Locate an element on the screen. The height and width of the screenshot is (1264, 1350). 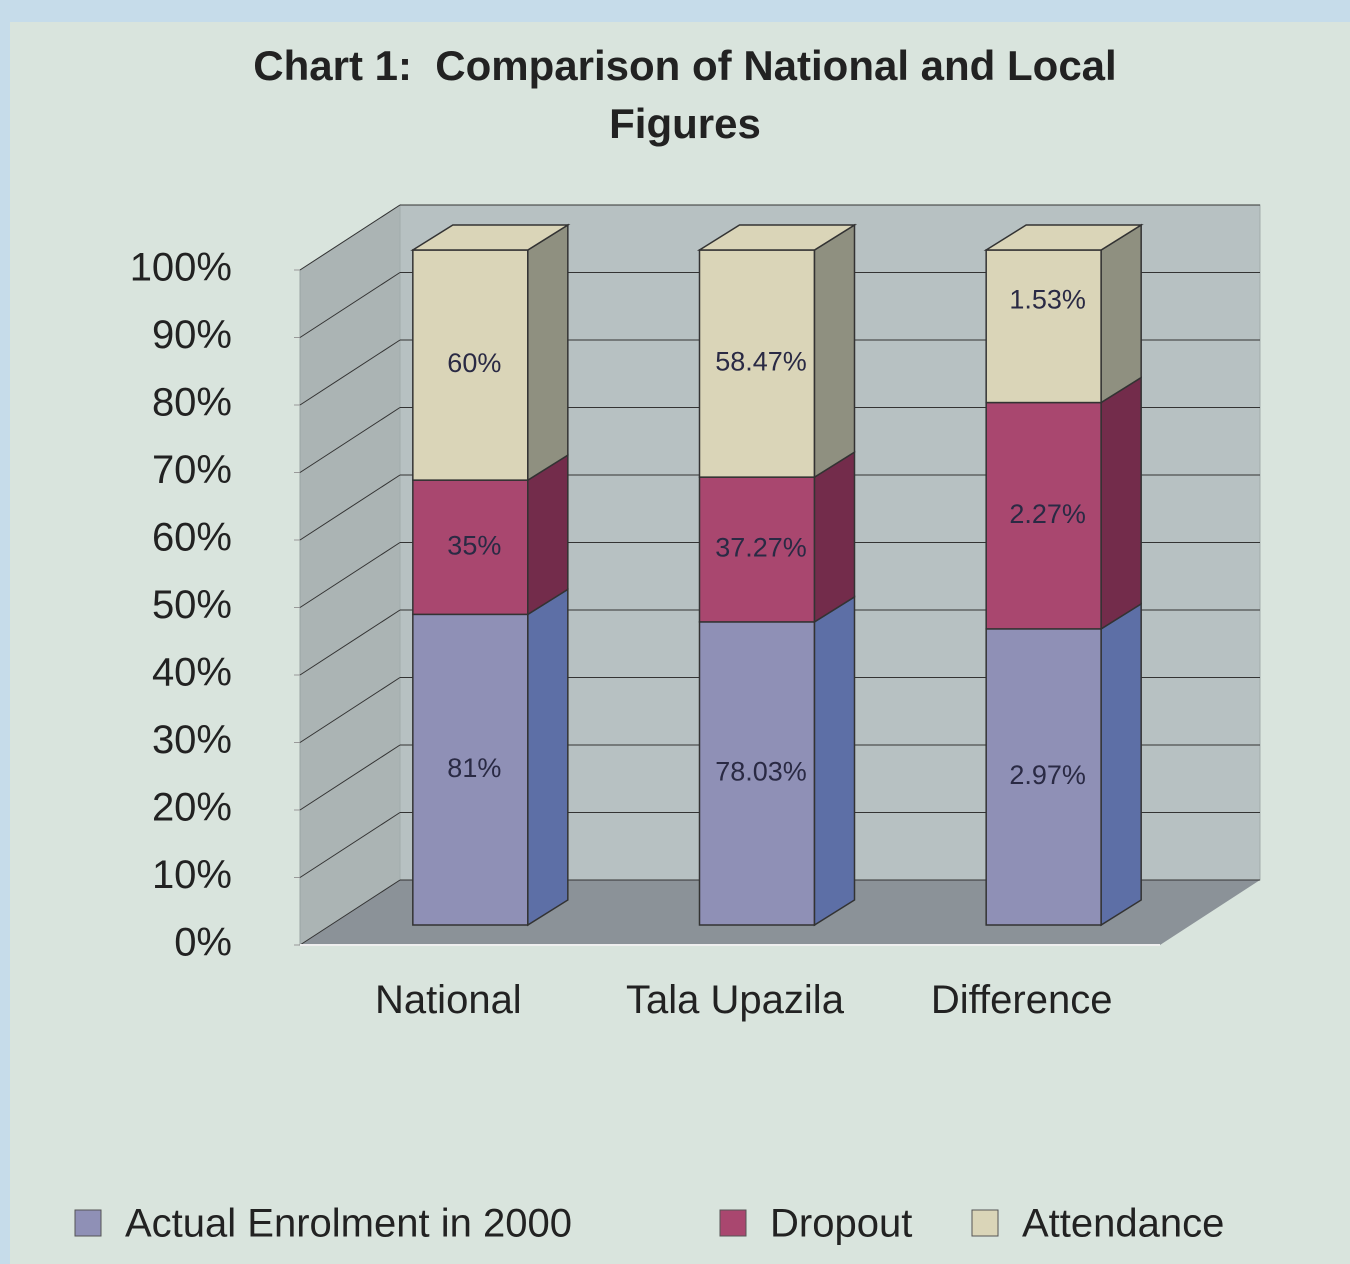
value-label: 78.03% is located at coordinates (761, 772).